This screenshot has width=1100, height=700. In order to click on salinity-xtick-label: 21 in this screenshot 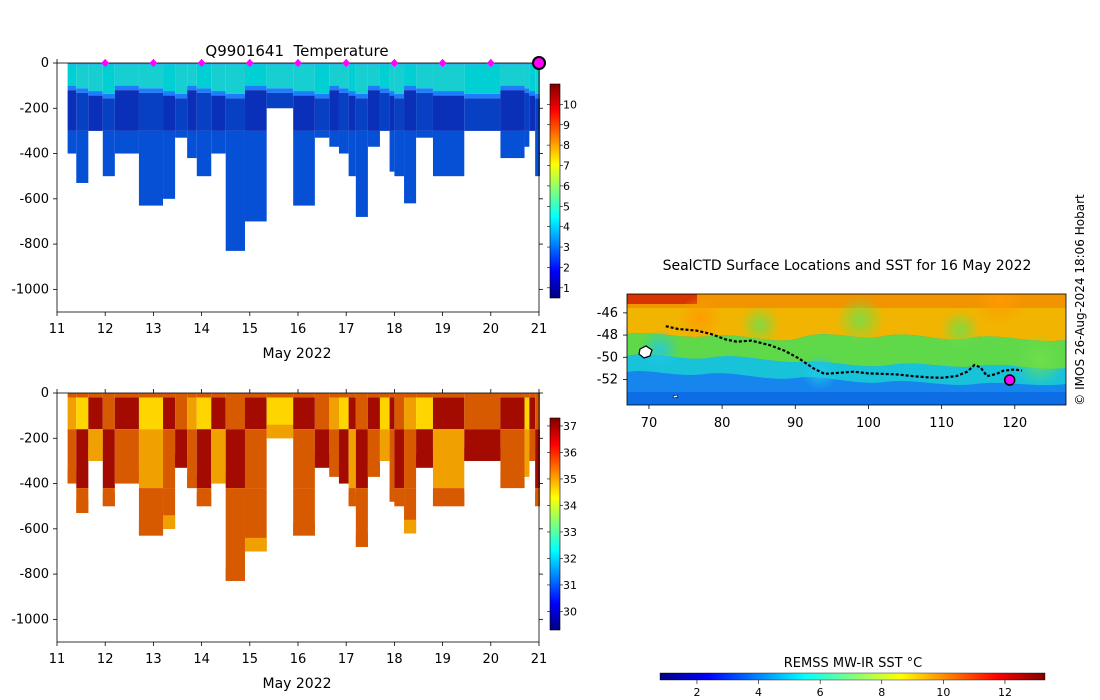, I will do `click(539, 659)`.